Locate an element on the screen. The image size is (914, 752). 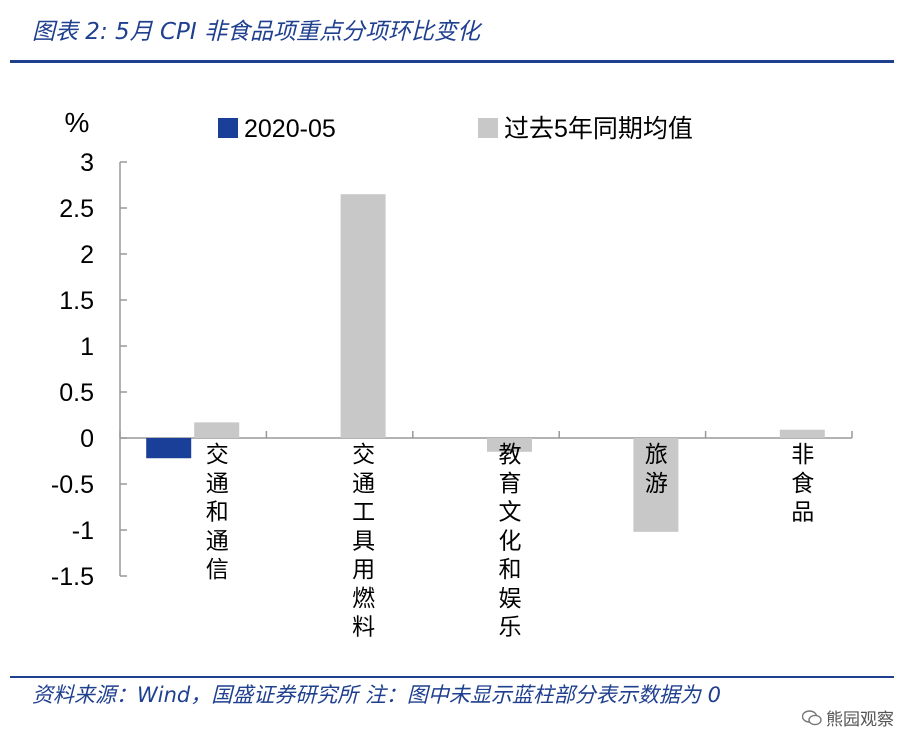
legend-label: 2020-05 is located at coordinates (290, 129).